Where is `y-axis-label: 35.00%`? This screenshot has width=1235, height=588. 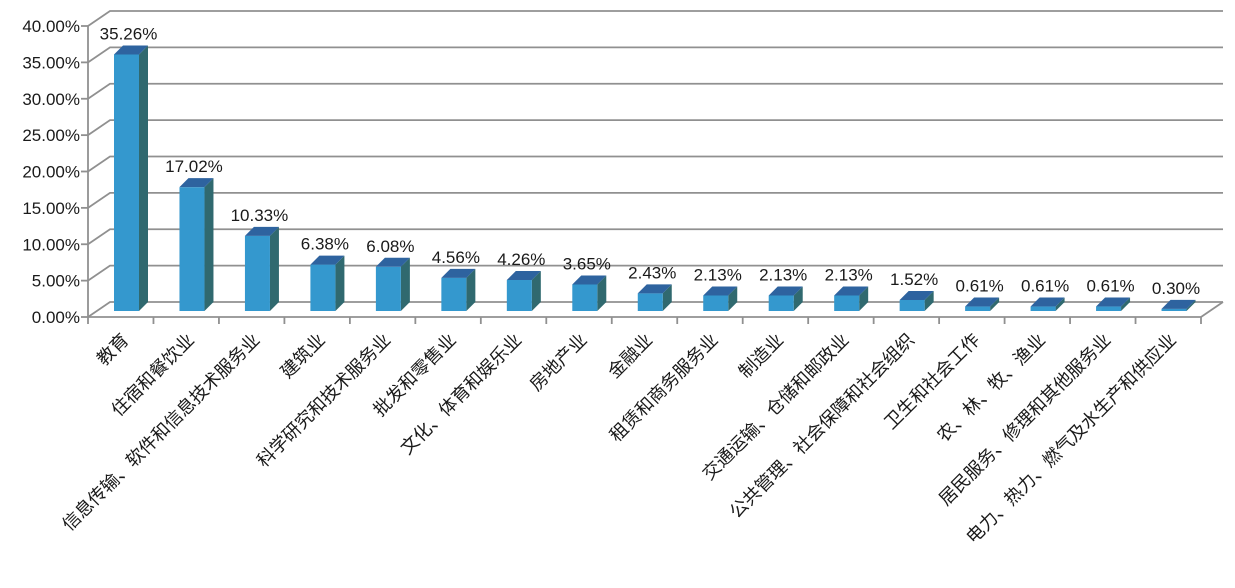 y-axis-label: 35.00% is located at coordinates (51, 62).